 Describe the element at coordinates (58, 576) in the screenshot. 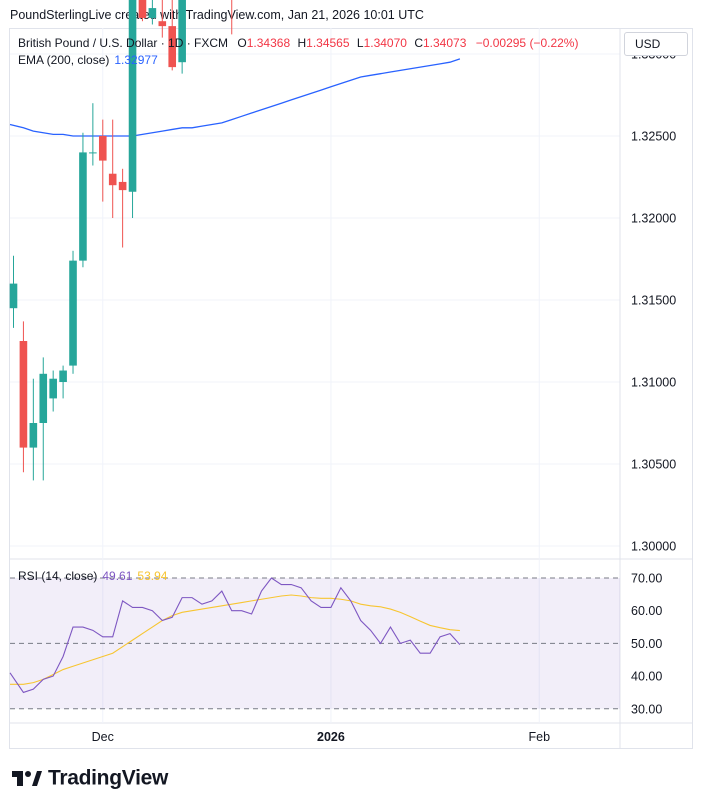

I see `rsi-label: RSI (14, close)` at that location.